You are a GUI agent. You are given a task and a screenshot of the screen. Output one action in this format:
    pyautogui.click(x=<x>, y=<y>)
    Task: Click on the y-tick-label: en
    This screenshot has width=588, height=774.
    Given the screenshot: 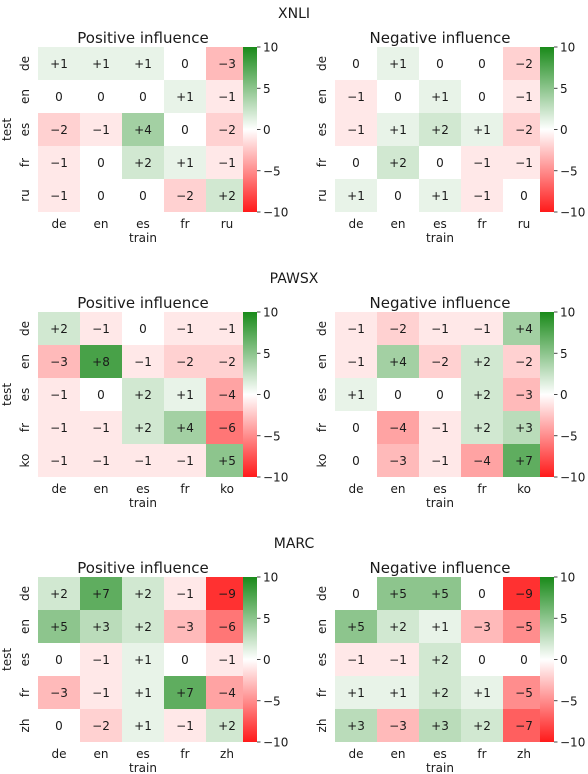 What is the action you would take?
    pyautogui.click(x=25, y=96)
    